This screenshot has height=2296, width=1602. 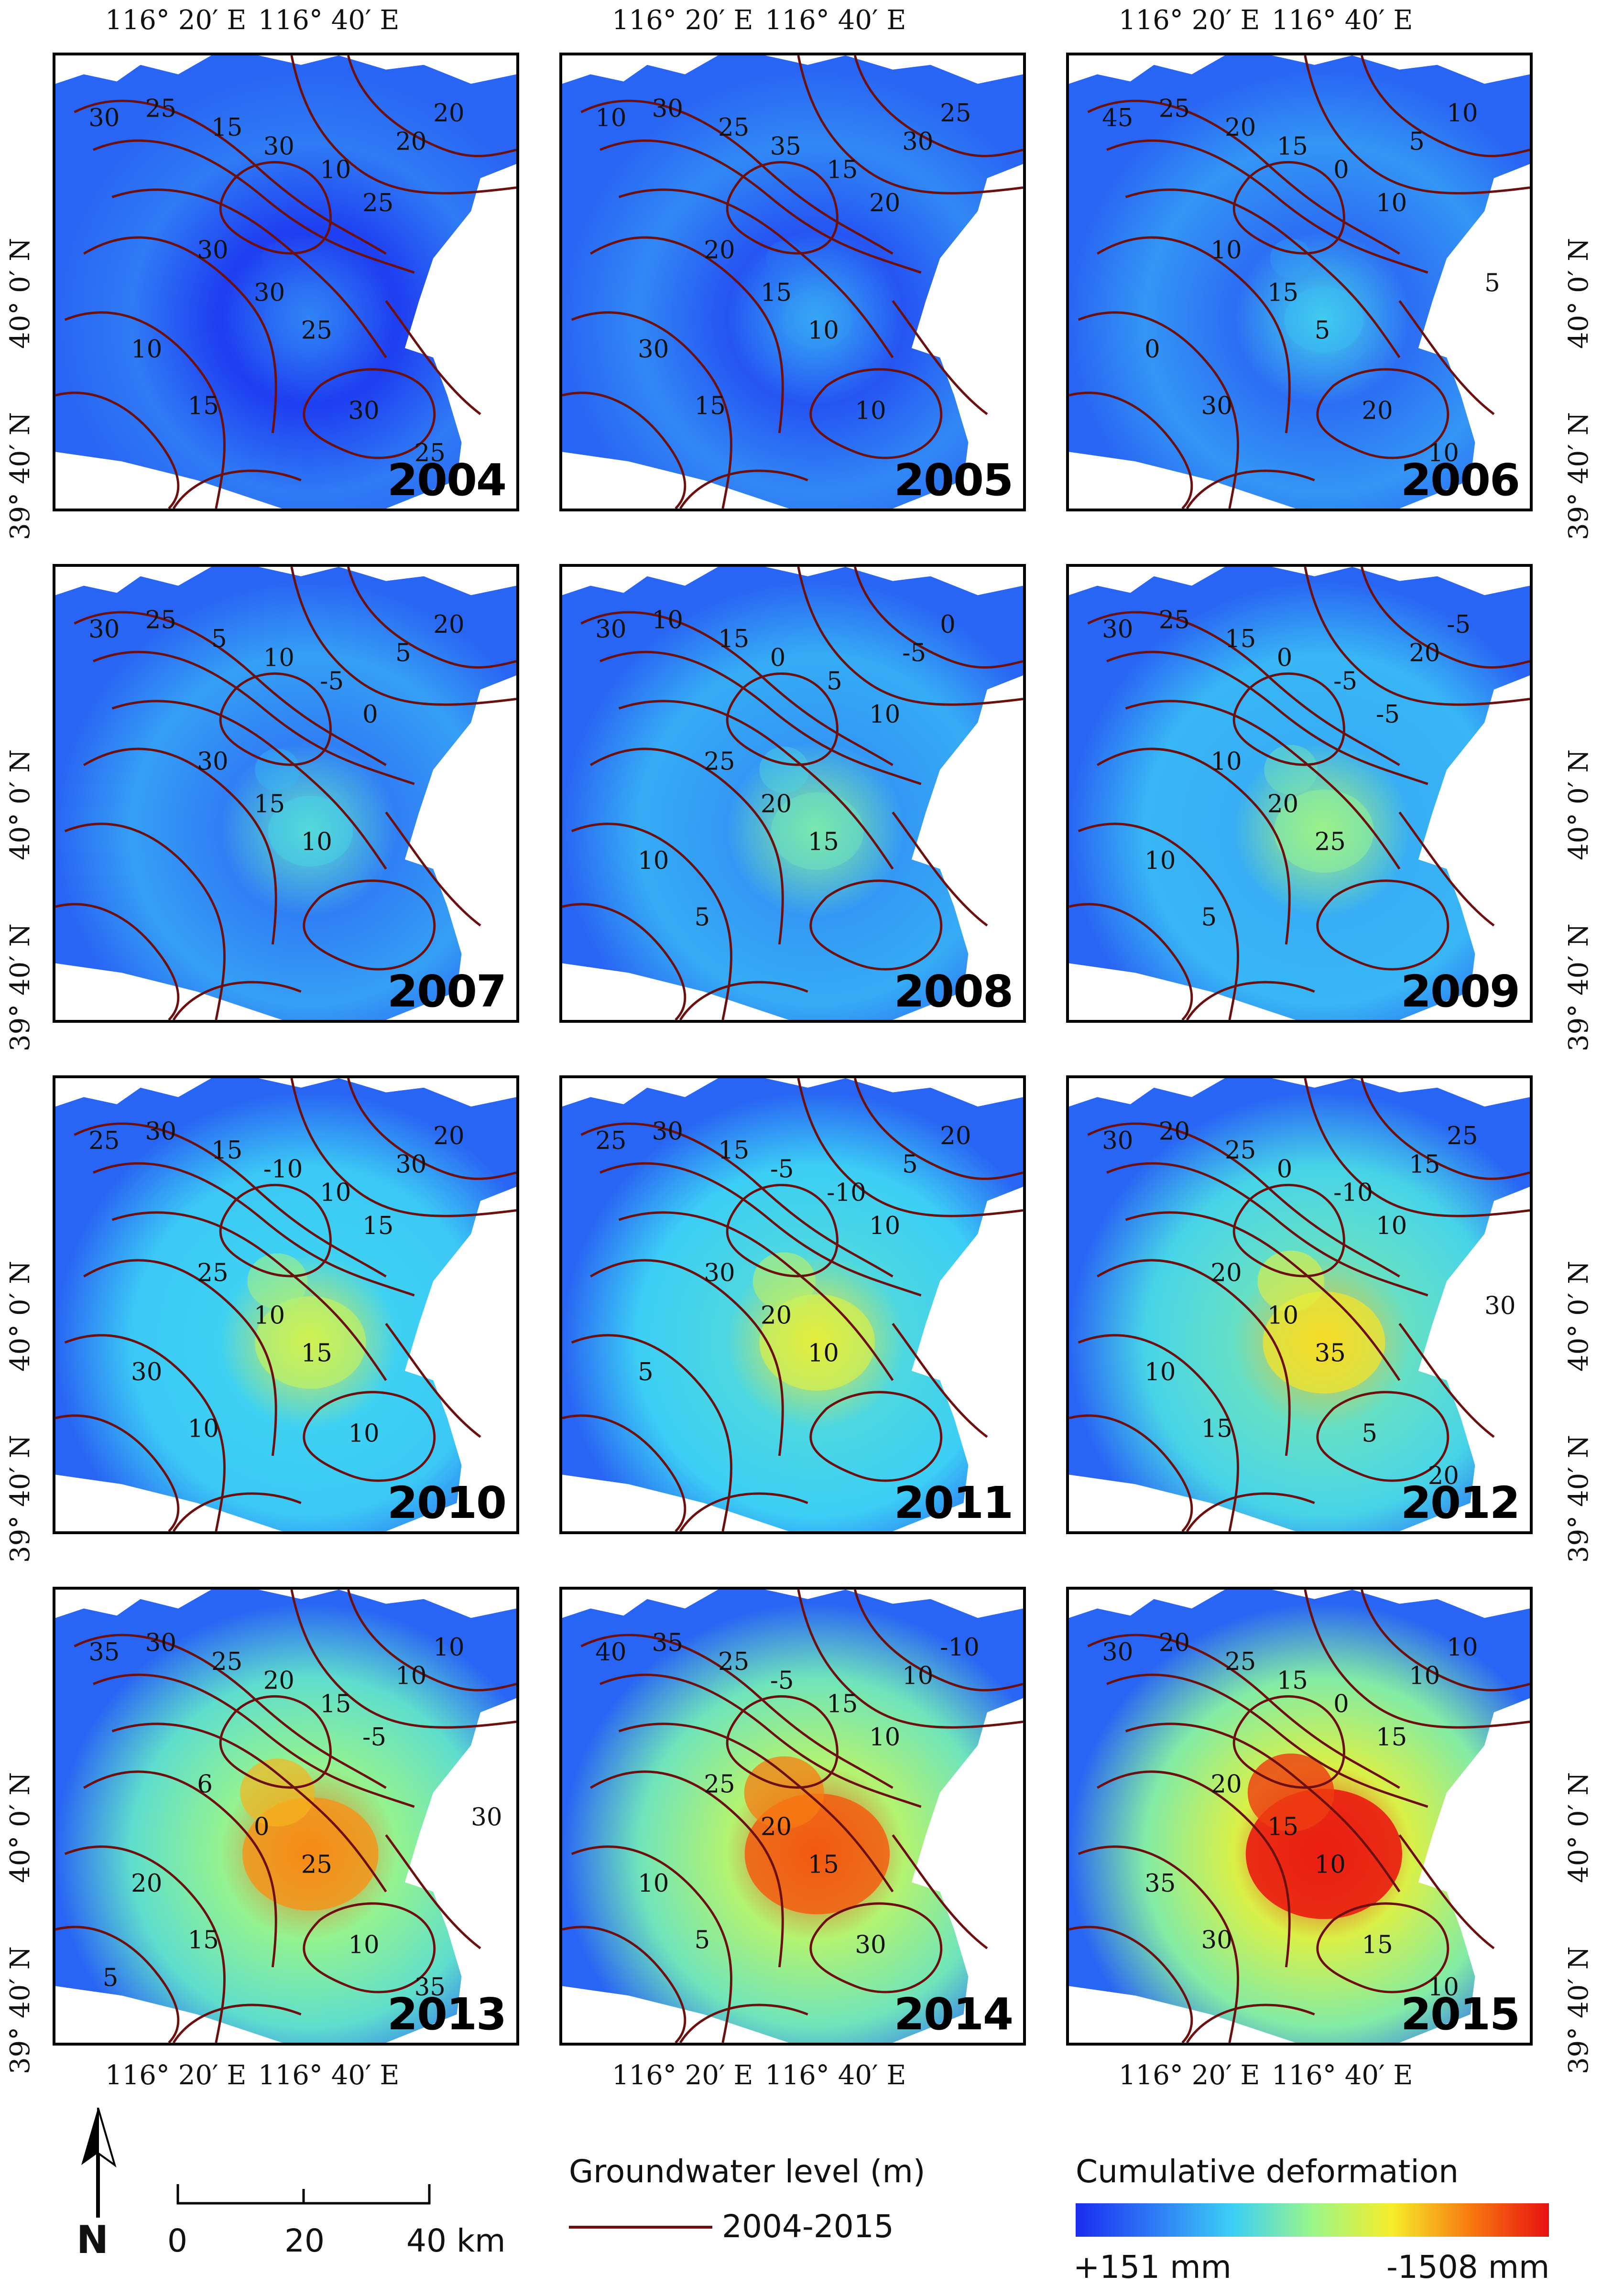 I want to click on map-panel-2012: 30 20 25 0 -10 10 15 25 20 10 35 10 15 5 20 30 2012, so click(x=1299, y=1304).